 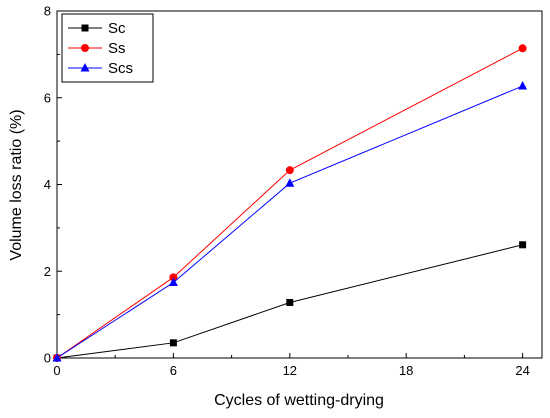 I want to click on y-tick-label: 0, so click(x=47, y=358).